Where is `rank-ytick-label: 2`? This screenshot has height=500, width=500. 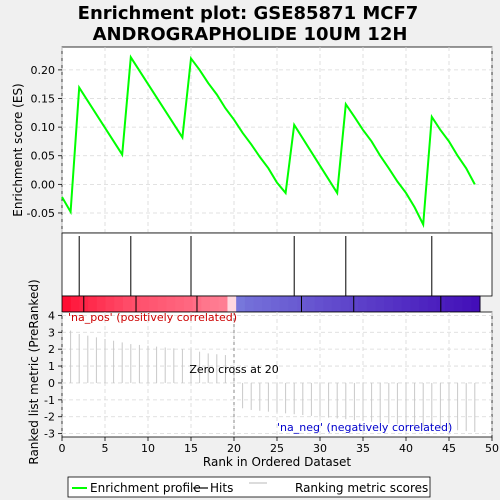 rank-ytick-label: 2 is located at coordinates (51, 349).